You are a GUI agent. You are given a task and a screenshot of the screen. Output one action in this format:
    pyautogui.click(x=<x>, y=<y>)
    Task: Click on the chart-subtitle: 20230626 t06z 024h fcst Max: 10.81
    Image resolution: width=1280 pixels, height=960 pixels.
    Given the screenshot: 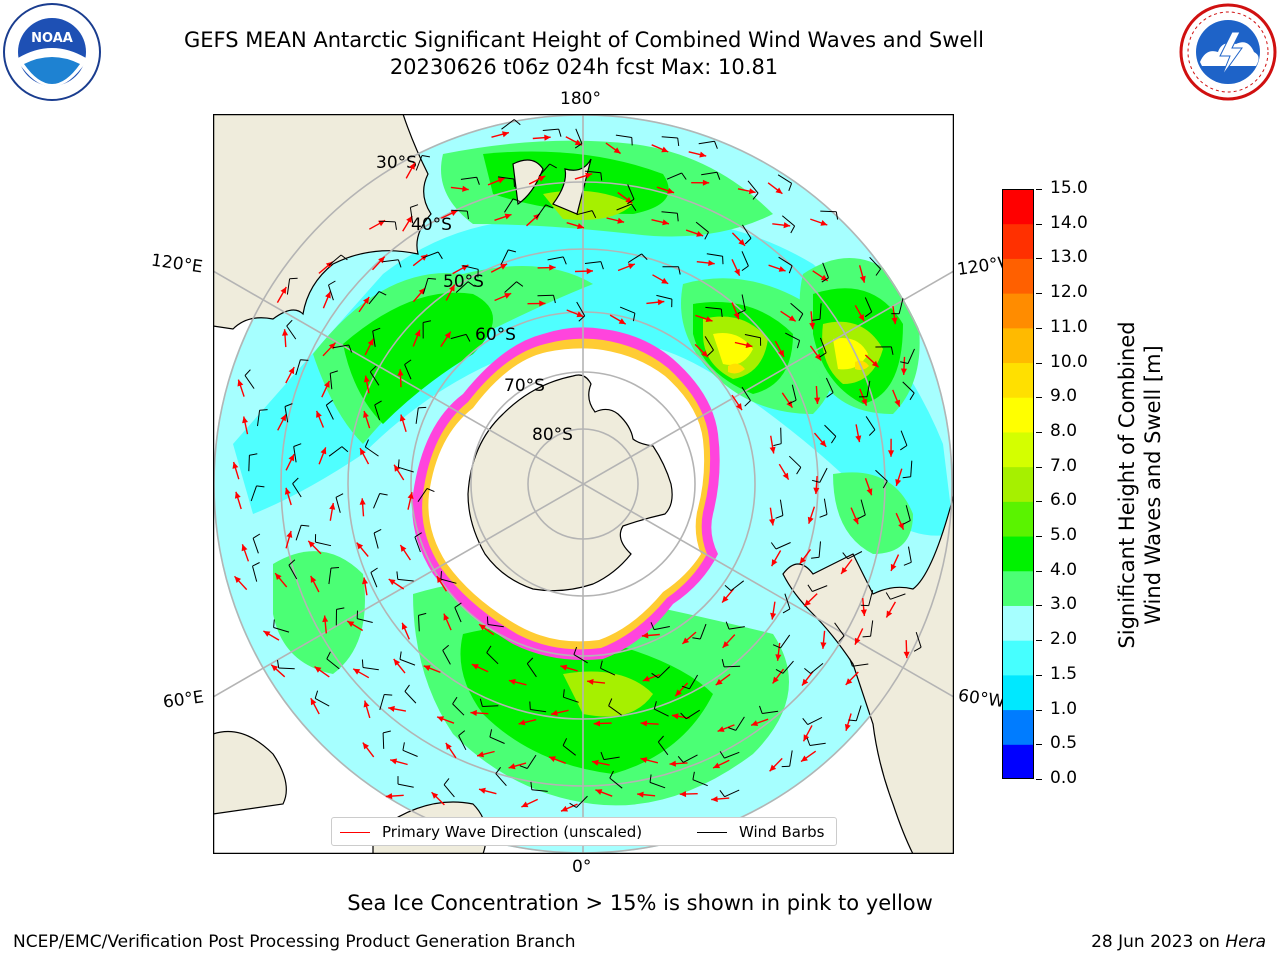 What is the action you would take?
    pyautogui.click(x=584, y=67)
    